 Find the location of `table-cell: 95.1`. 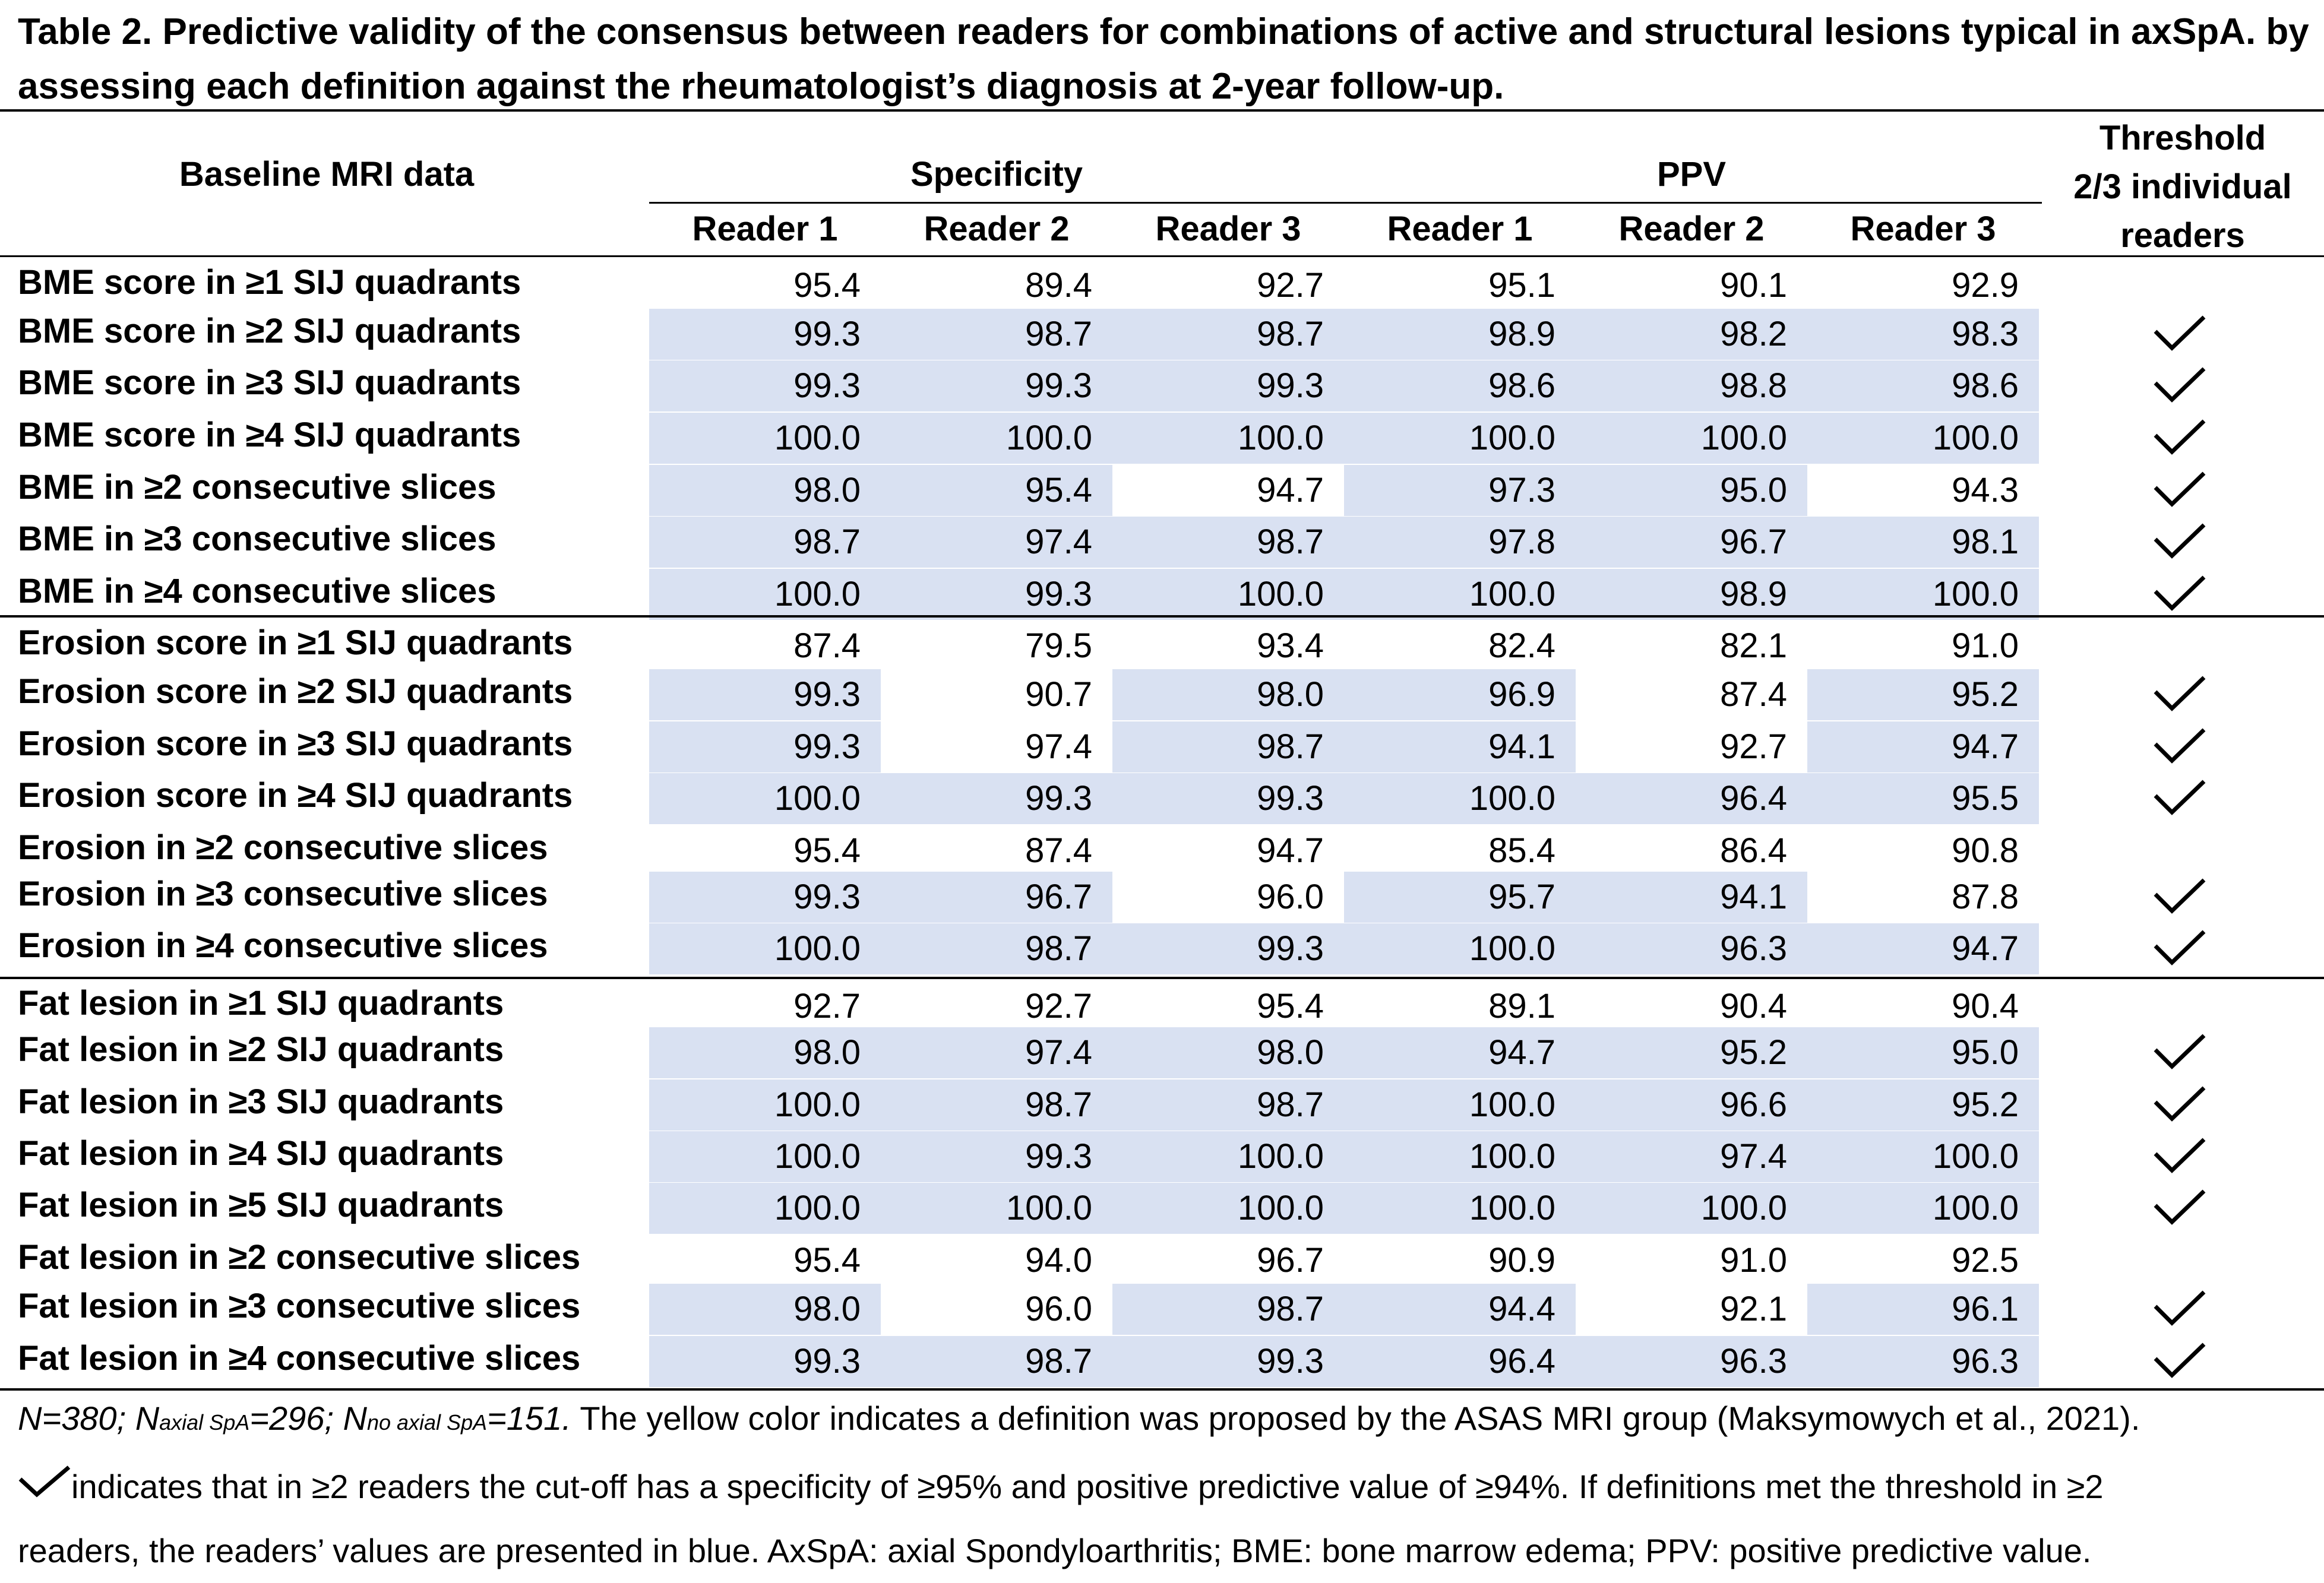

table-cell: 95.1 is located at coordinates (1521, 285).